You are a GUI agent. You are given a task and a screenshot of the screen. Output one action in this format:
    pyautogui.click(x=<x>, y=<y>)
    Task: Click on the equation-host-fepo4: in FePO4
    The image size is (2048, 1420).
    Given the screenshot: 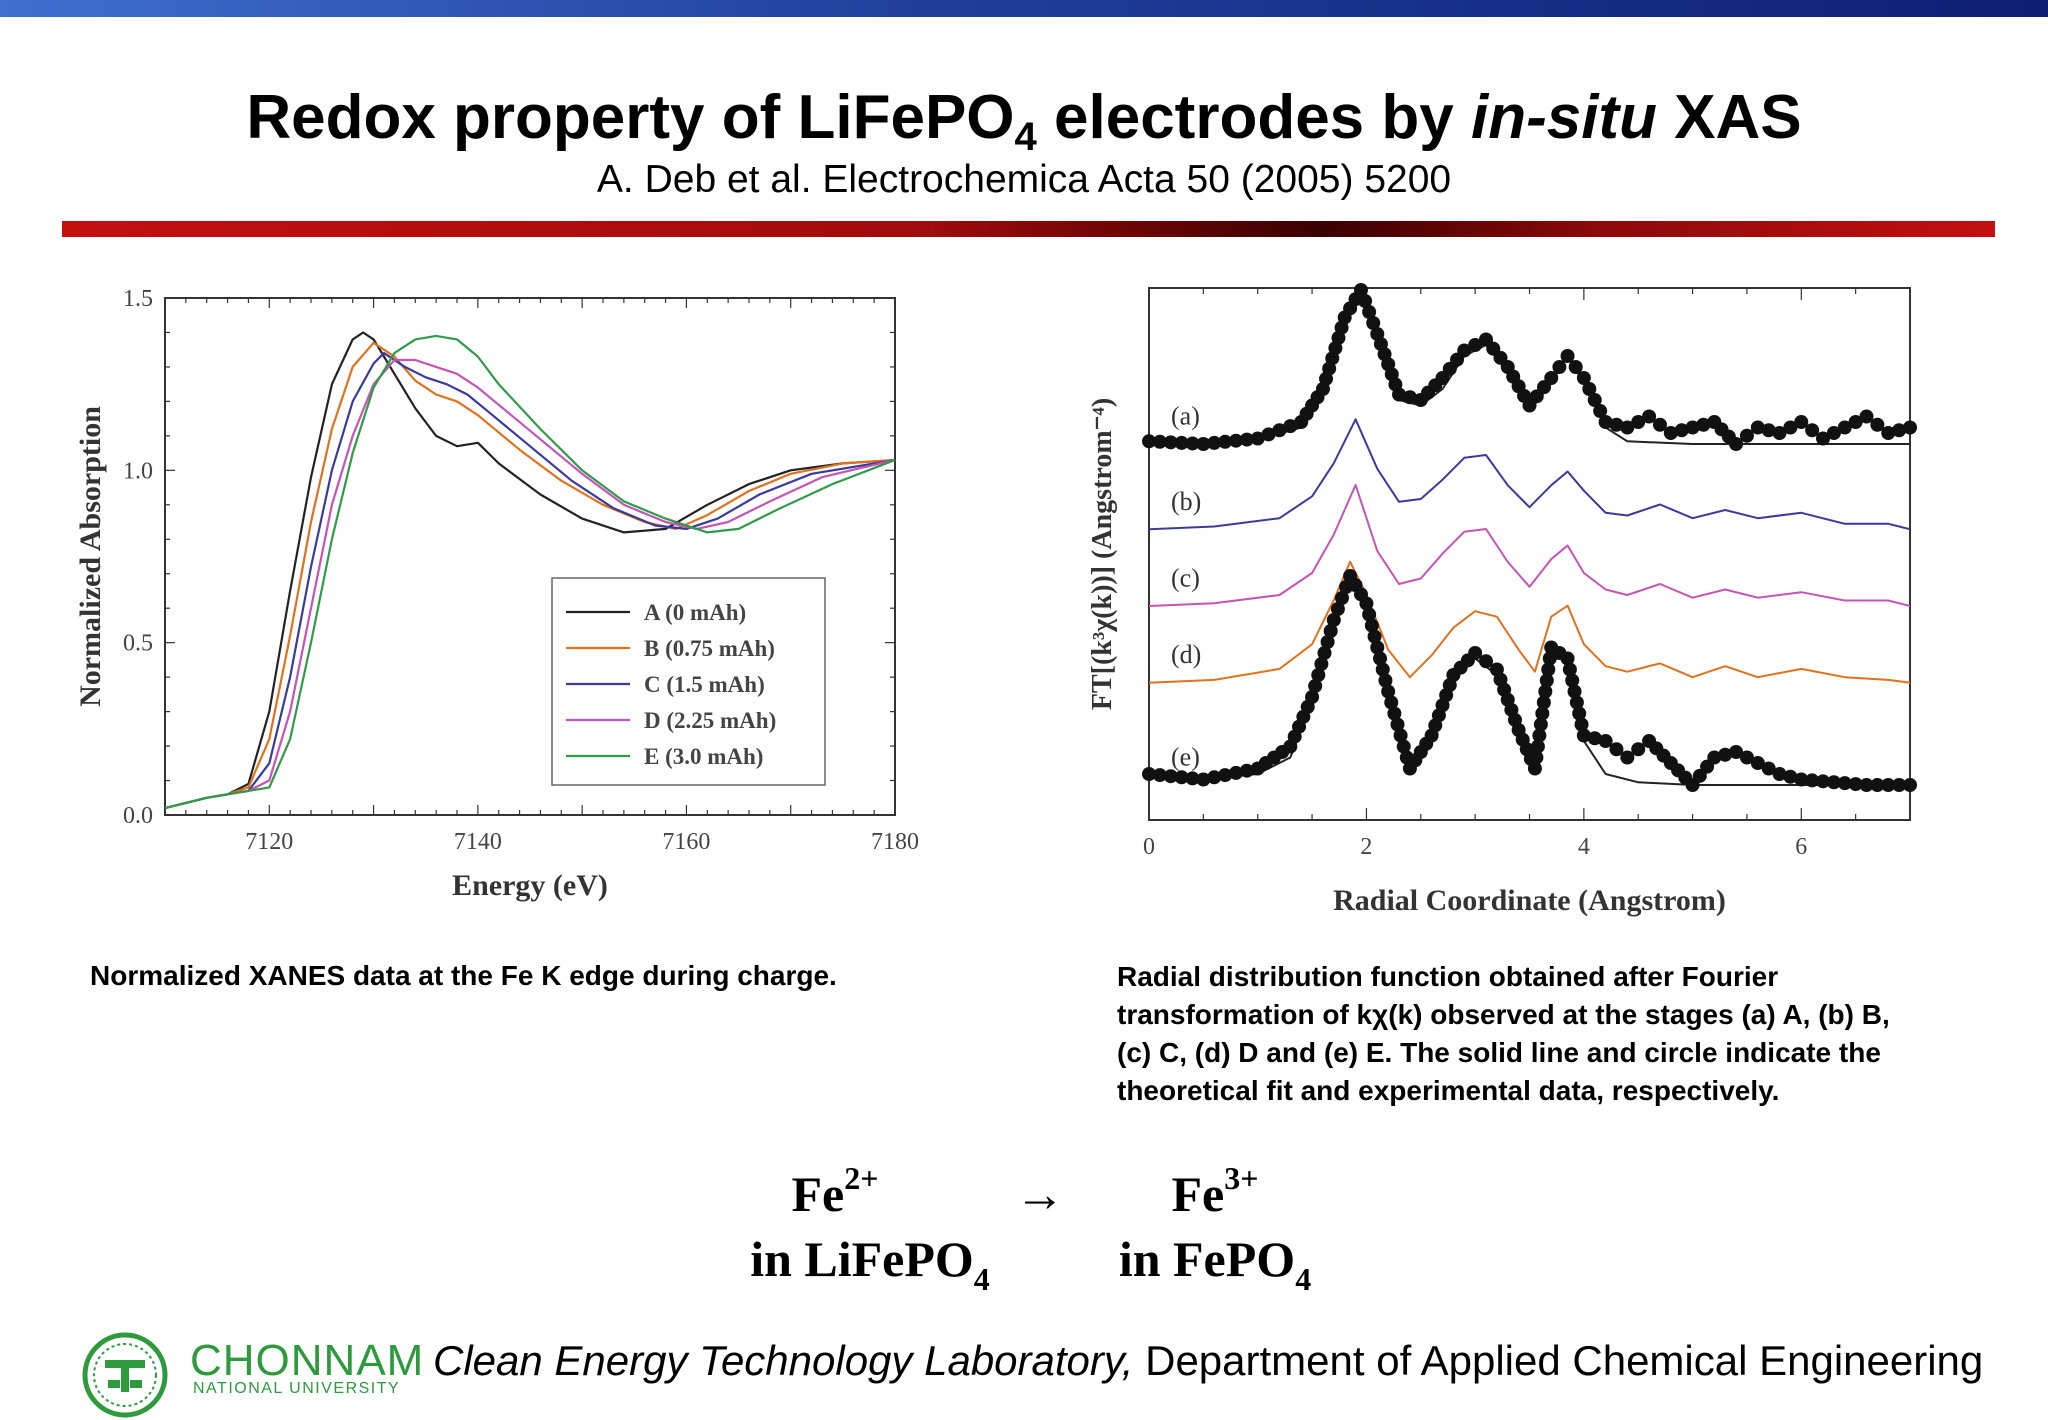 What is the action you would take?
    pyautogui.click(x=1215, y=1262)
    